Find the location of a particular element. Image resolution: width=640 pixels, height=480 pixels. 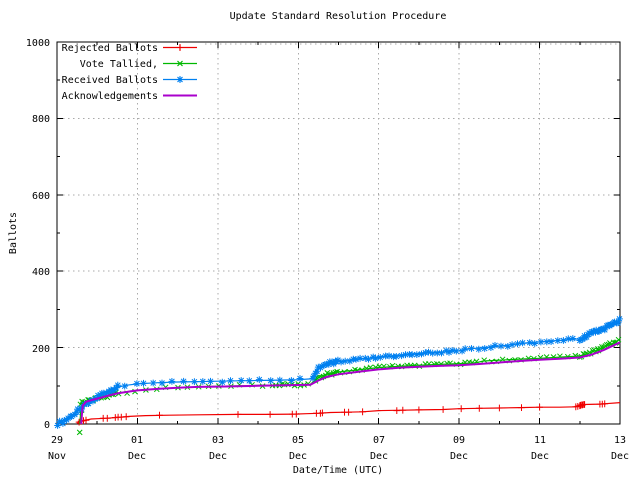

x-tick-label-11dec-day: 11 is located at coordinates (540, 440).